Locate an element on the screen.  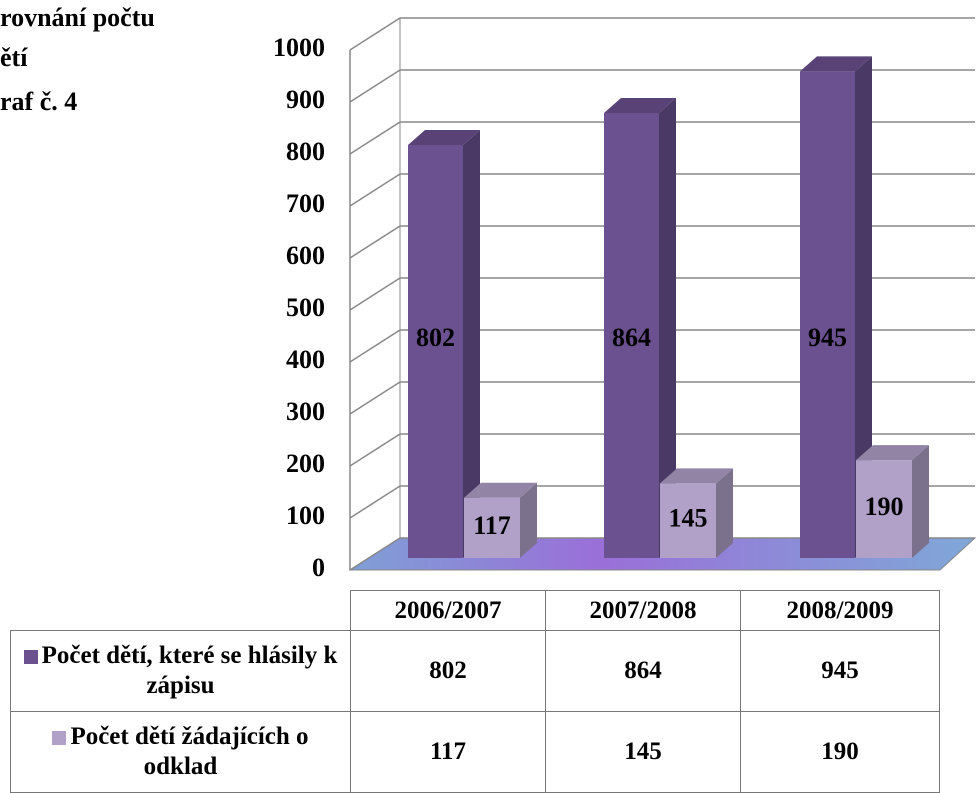
table-value: 145 is located at coordinates (643, 752).